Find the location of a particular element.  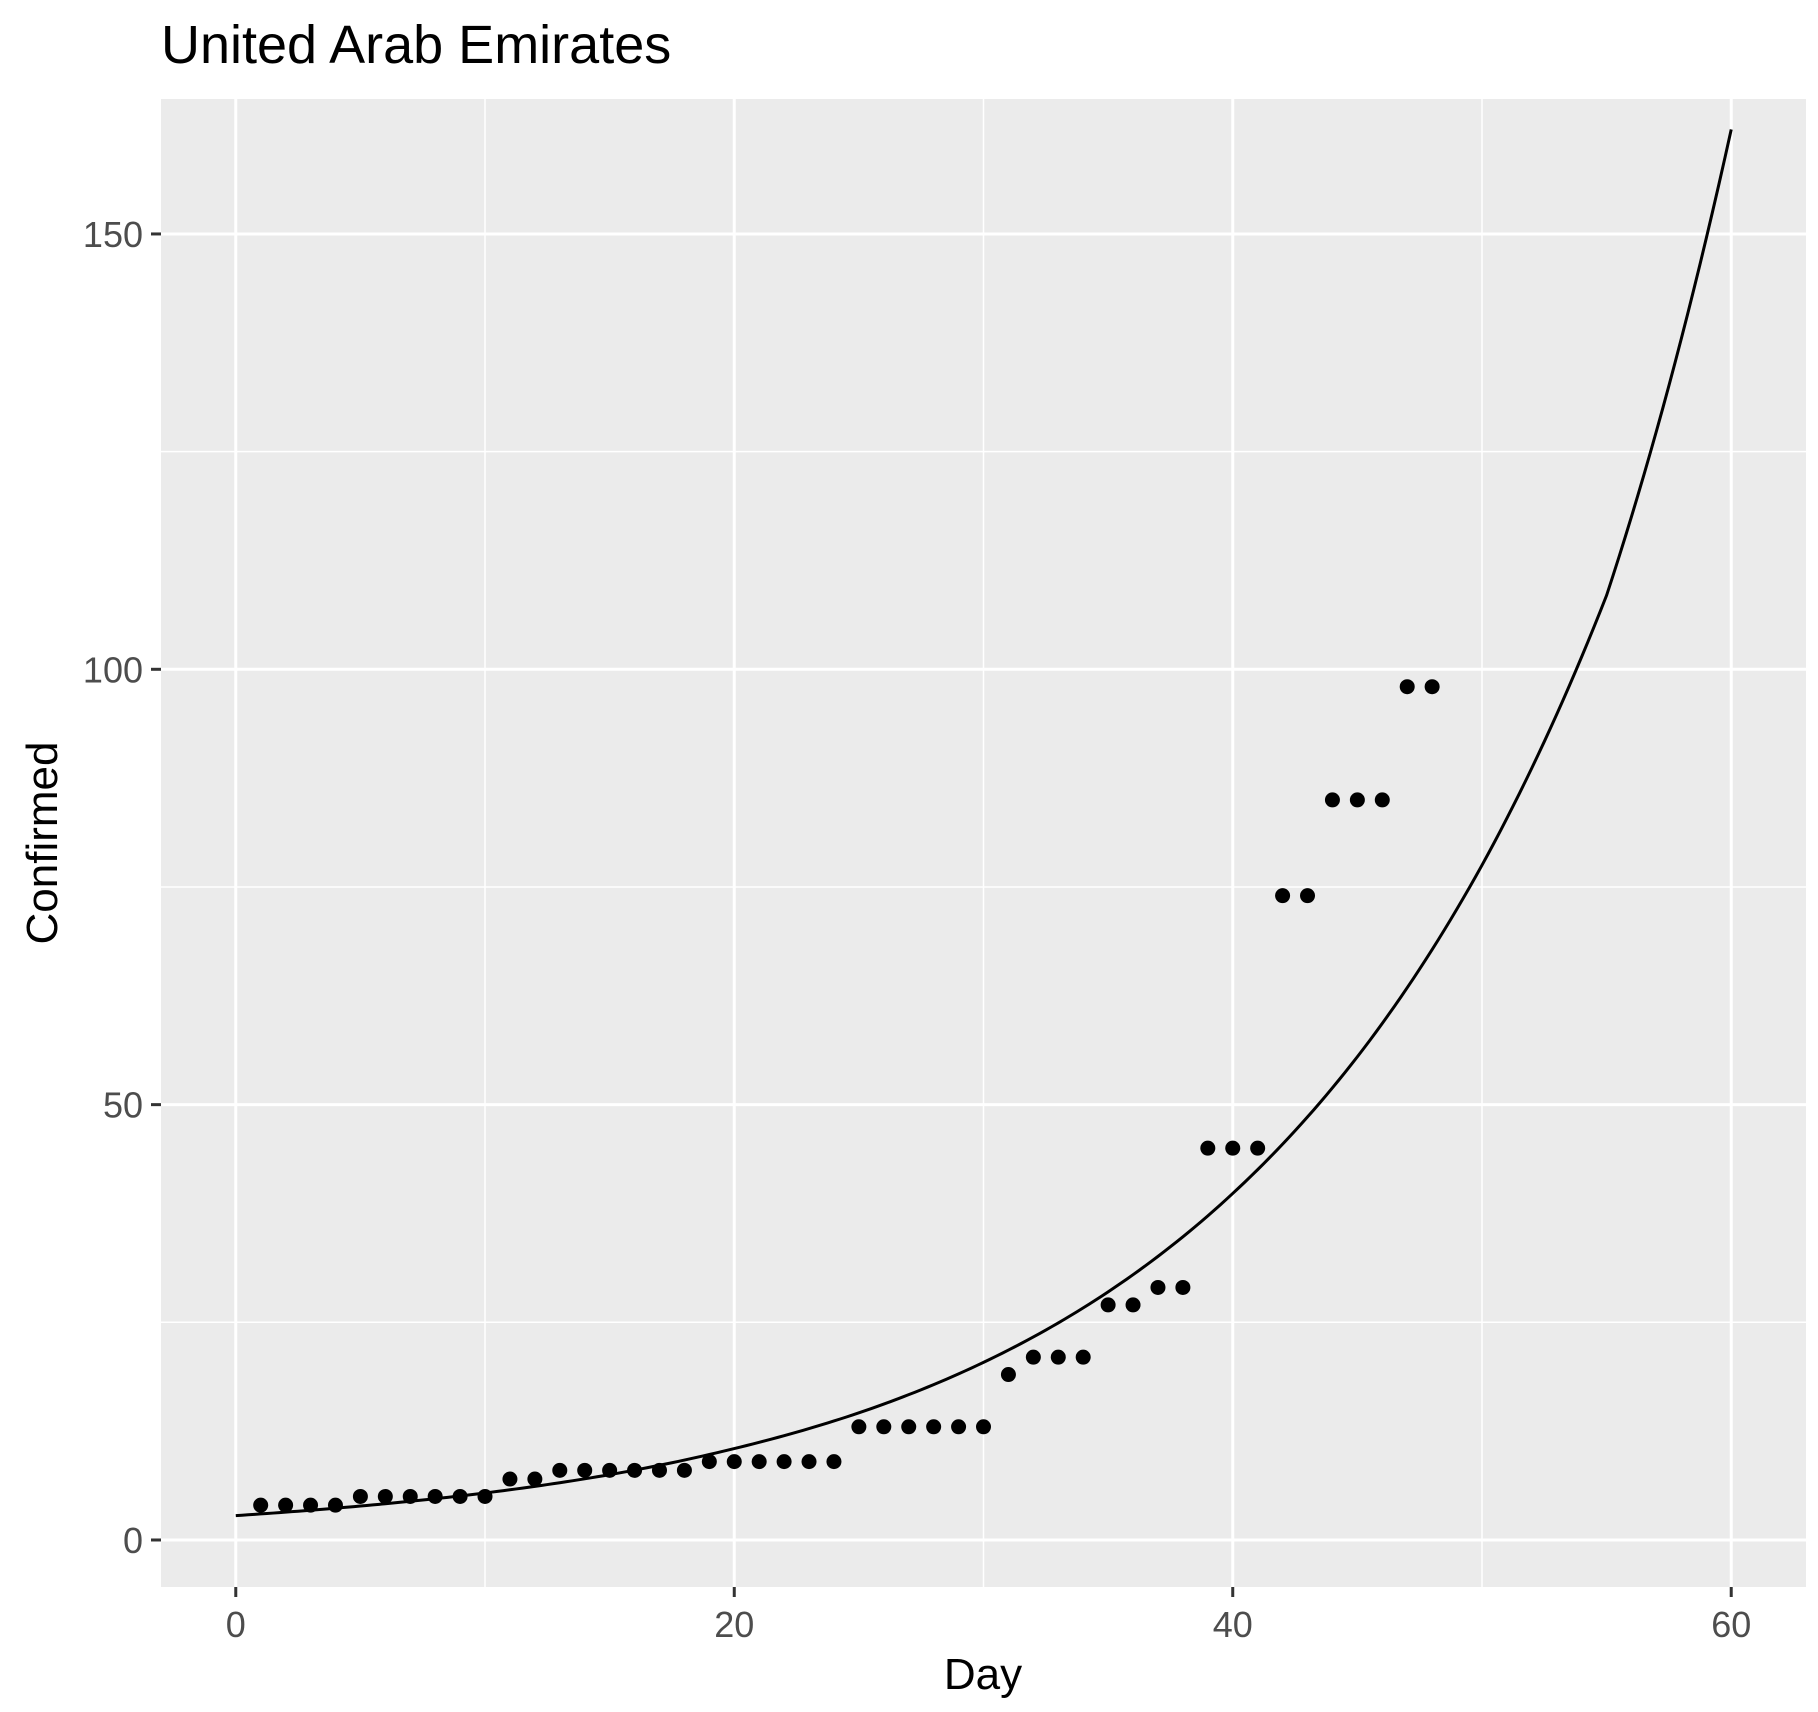

x-tick-label: 20 is located at coordinates (734, 1624).